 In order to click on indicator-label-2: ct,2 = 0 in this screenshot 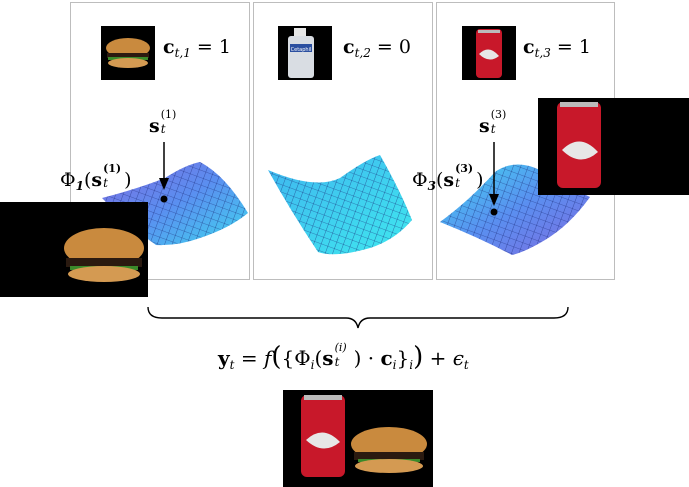, I will do `click(377, 48)`.